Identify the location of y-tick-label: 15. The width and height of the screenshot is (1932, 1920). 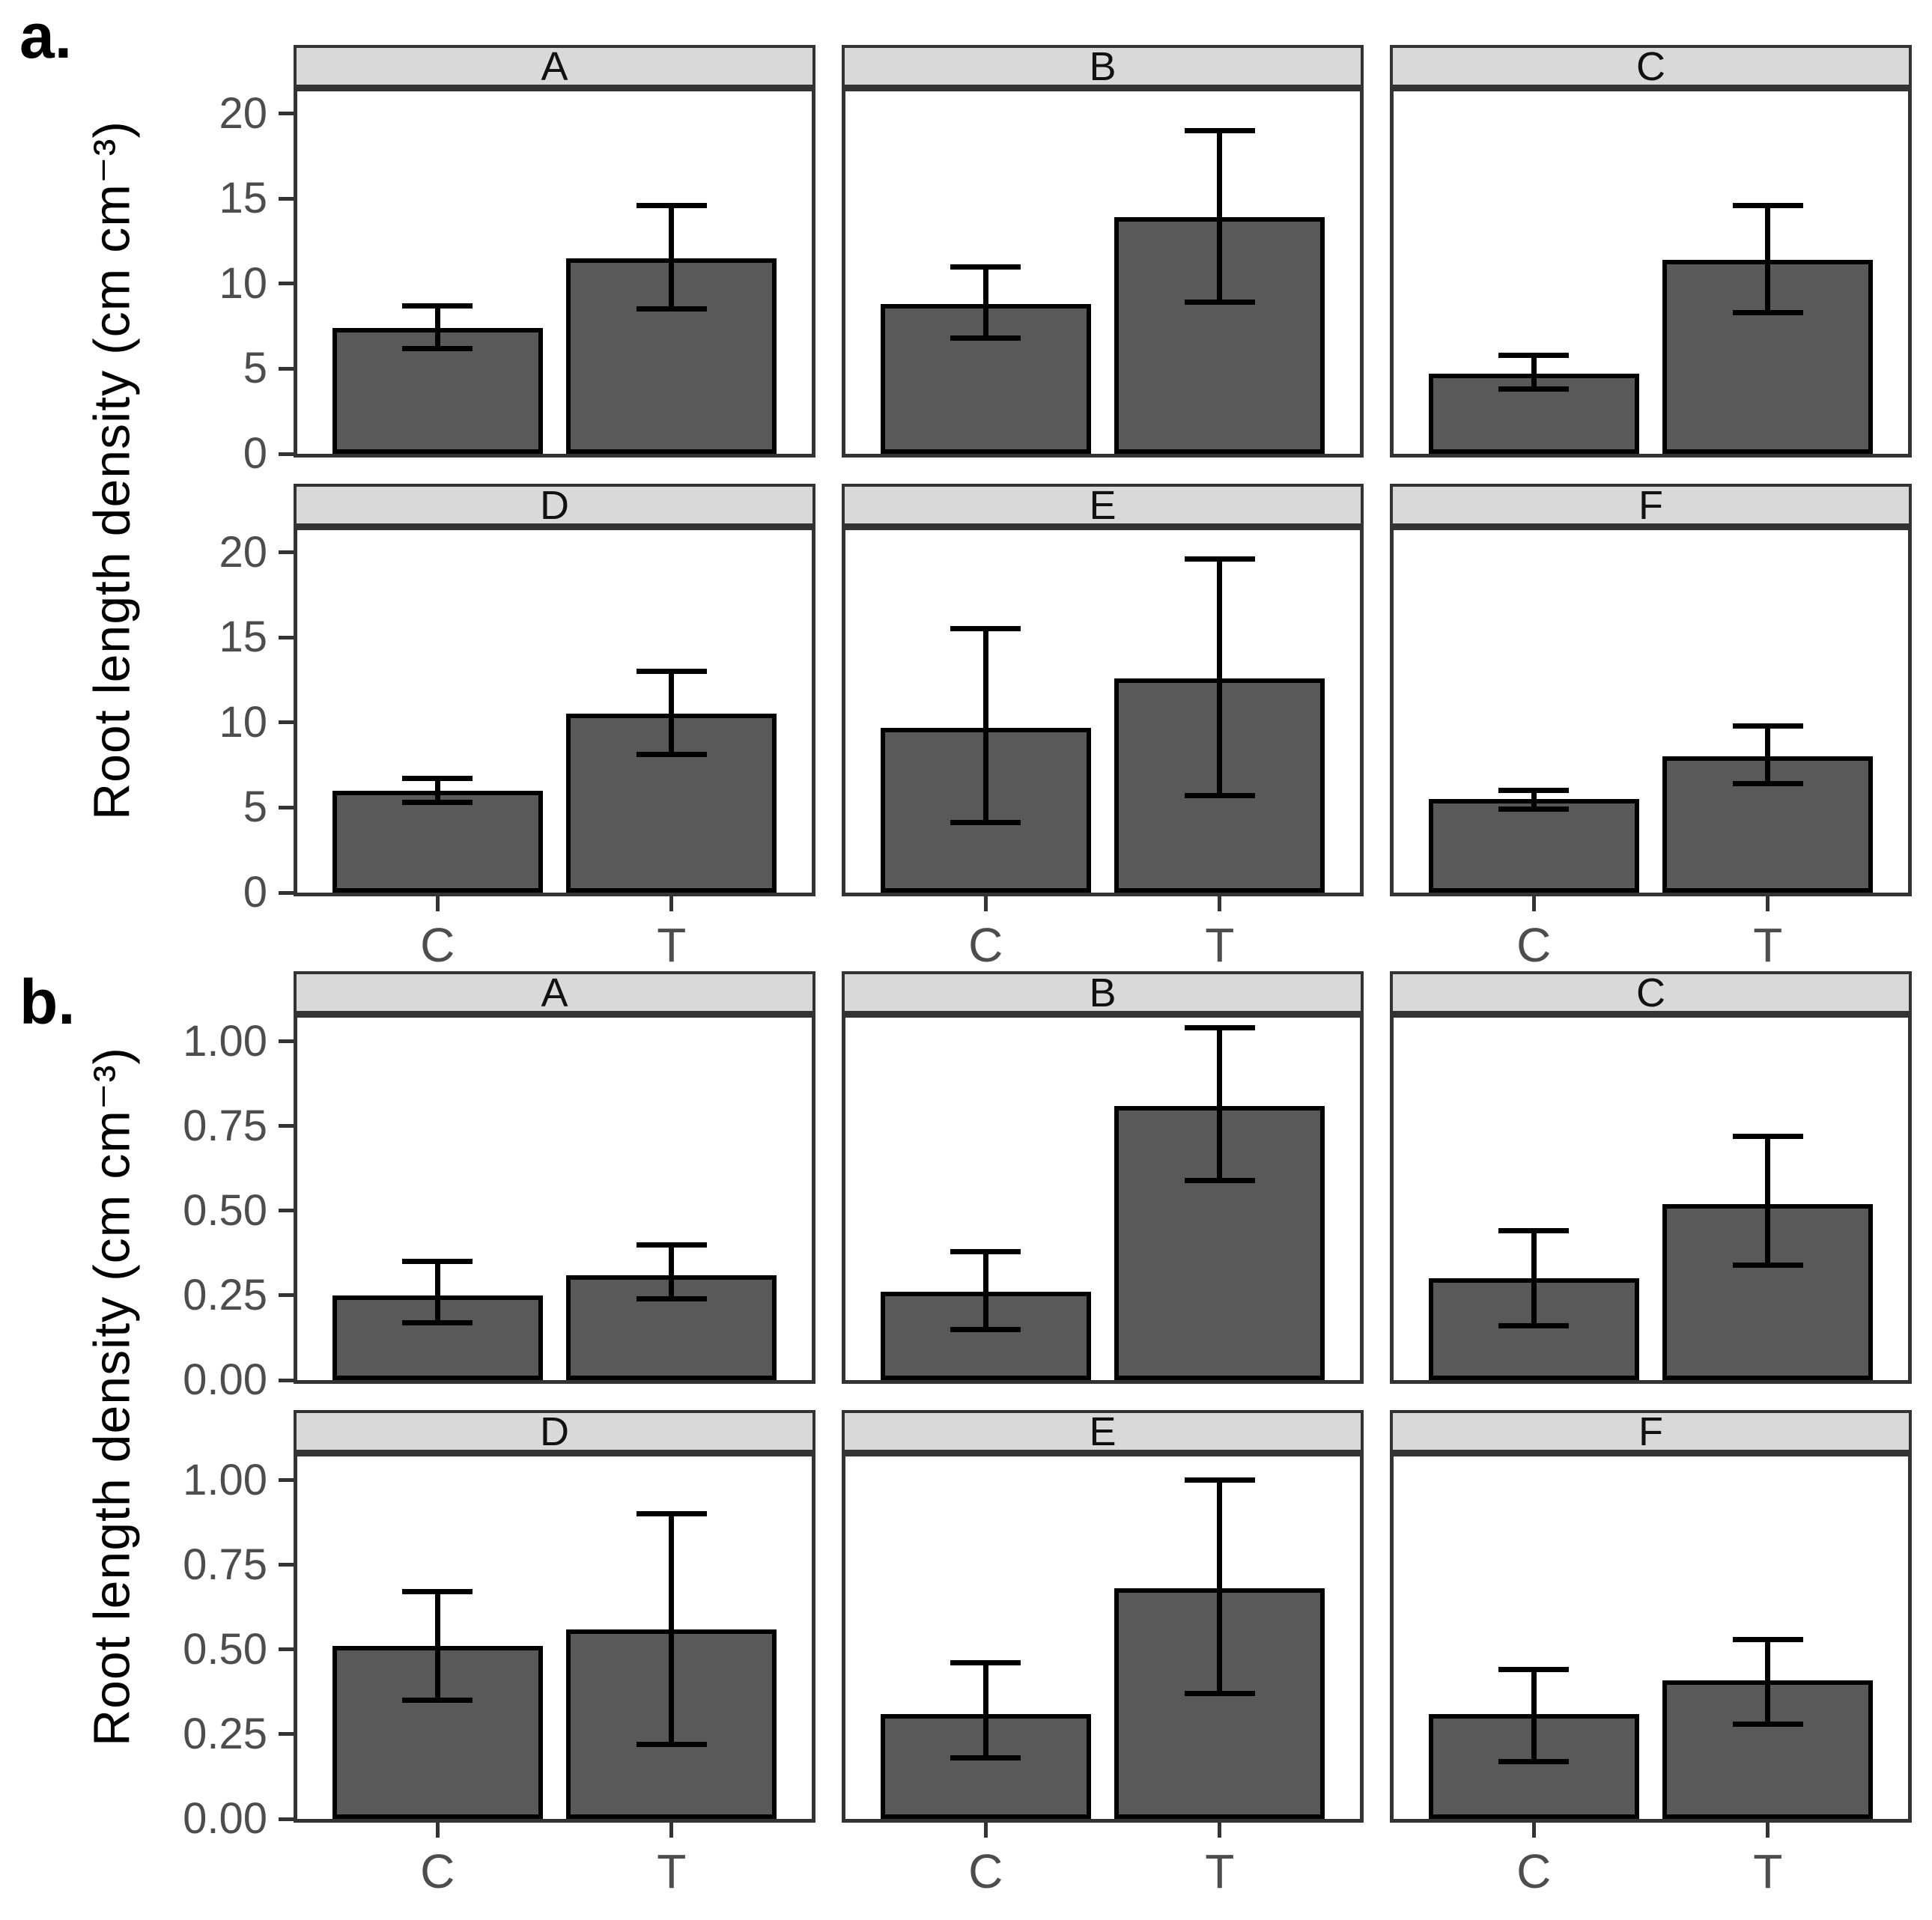
(243, 199).